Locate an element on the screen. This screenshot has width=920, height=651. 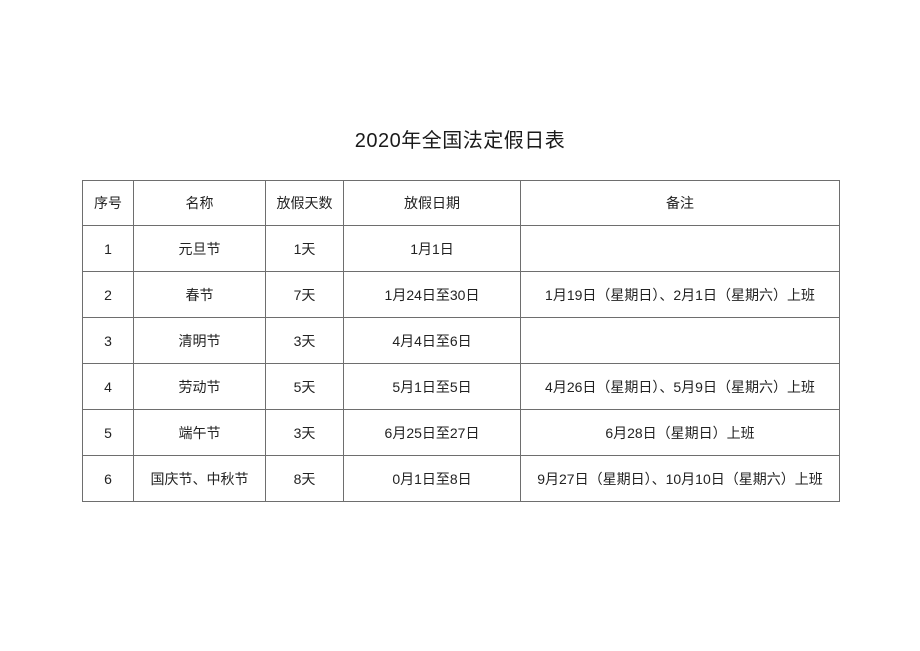
cell-remark: 1月19日（星期日）、2月1日（星期六）上班 is located at coordinates (680, 294).